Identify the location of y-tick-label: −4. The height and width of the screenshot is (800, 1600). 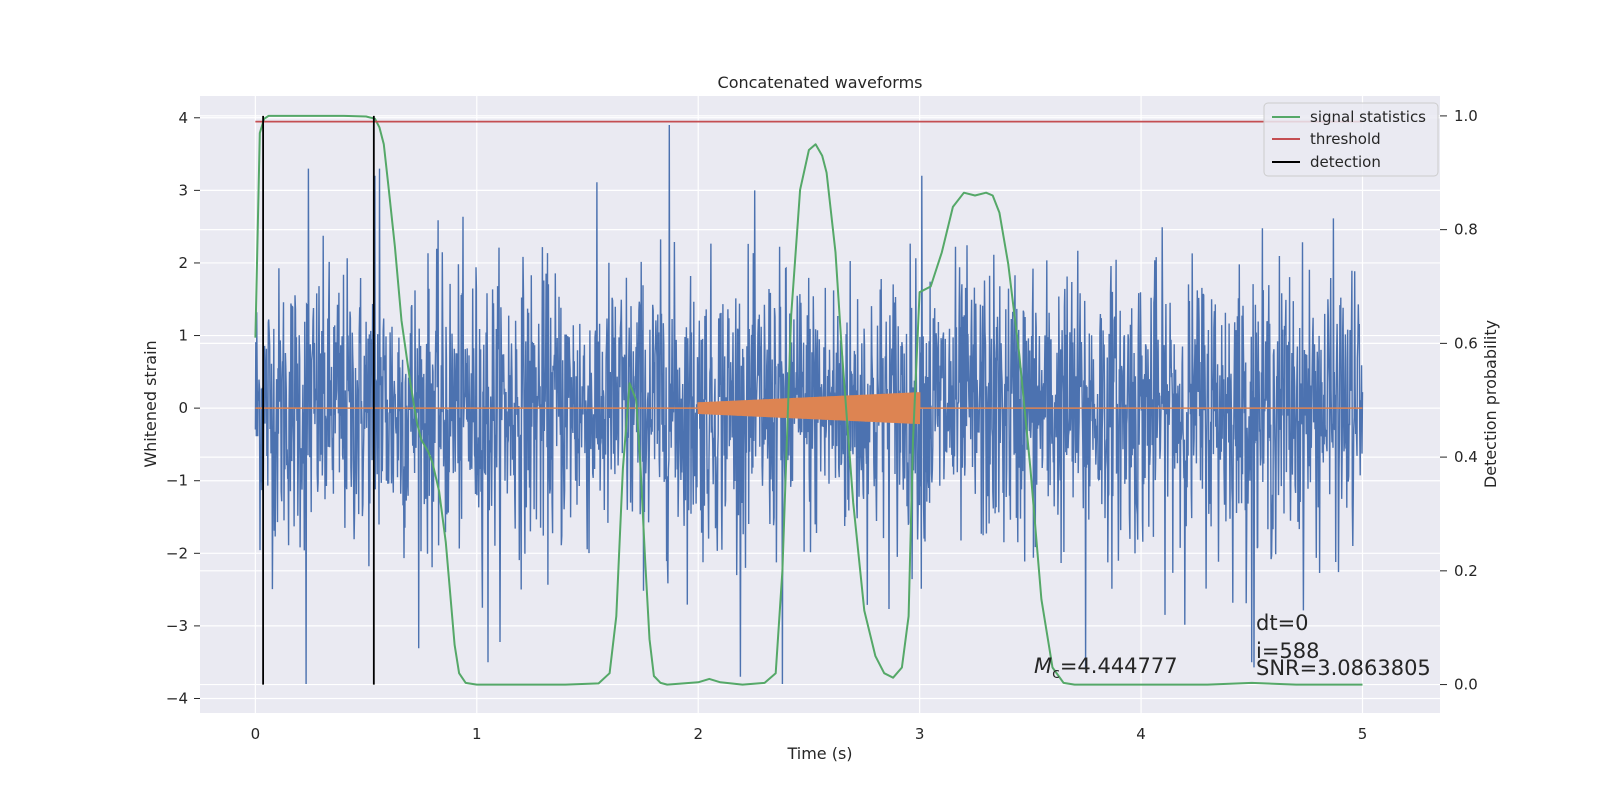
(177, 698).